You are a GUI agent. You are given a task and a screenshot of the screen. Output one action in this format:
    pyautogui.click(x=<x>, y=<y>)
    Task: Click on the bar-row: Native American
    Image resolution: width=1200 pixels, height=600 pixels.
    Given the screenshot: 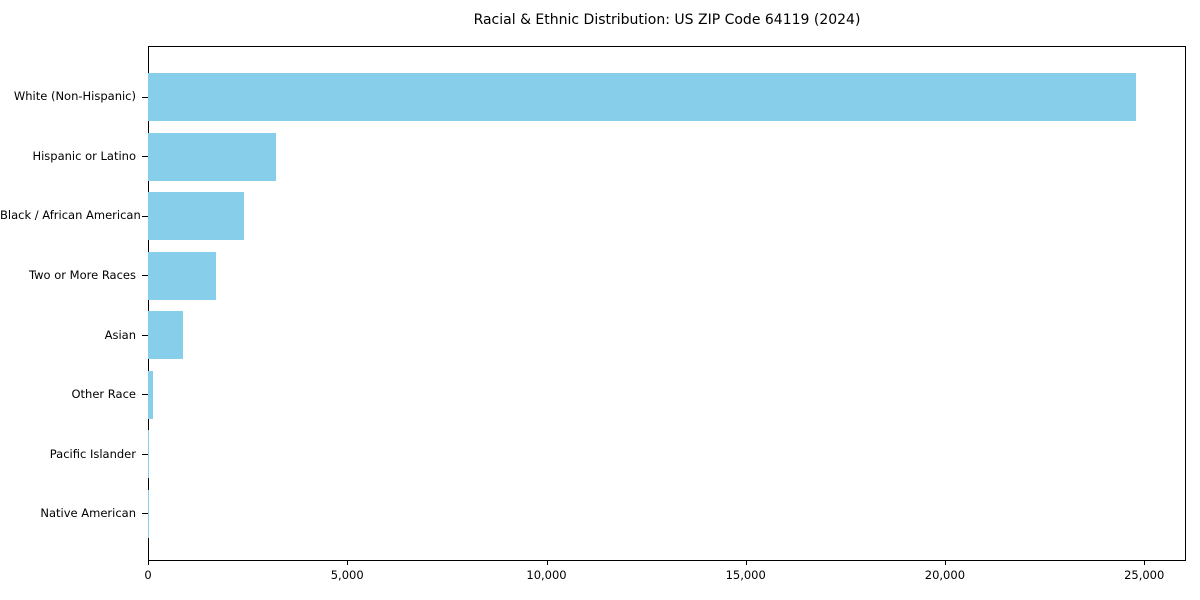 What is the action you would take?
    pyautogui.click(x=593, y=513)
    